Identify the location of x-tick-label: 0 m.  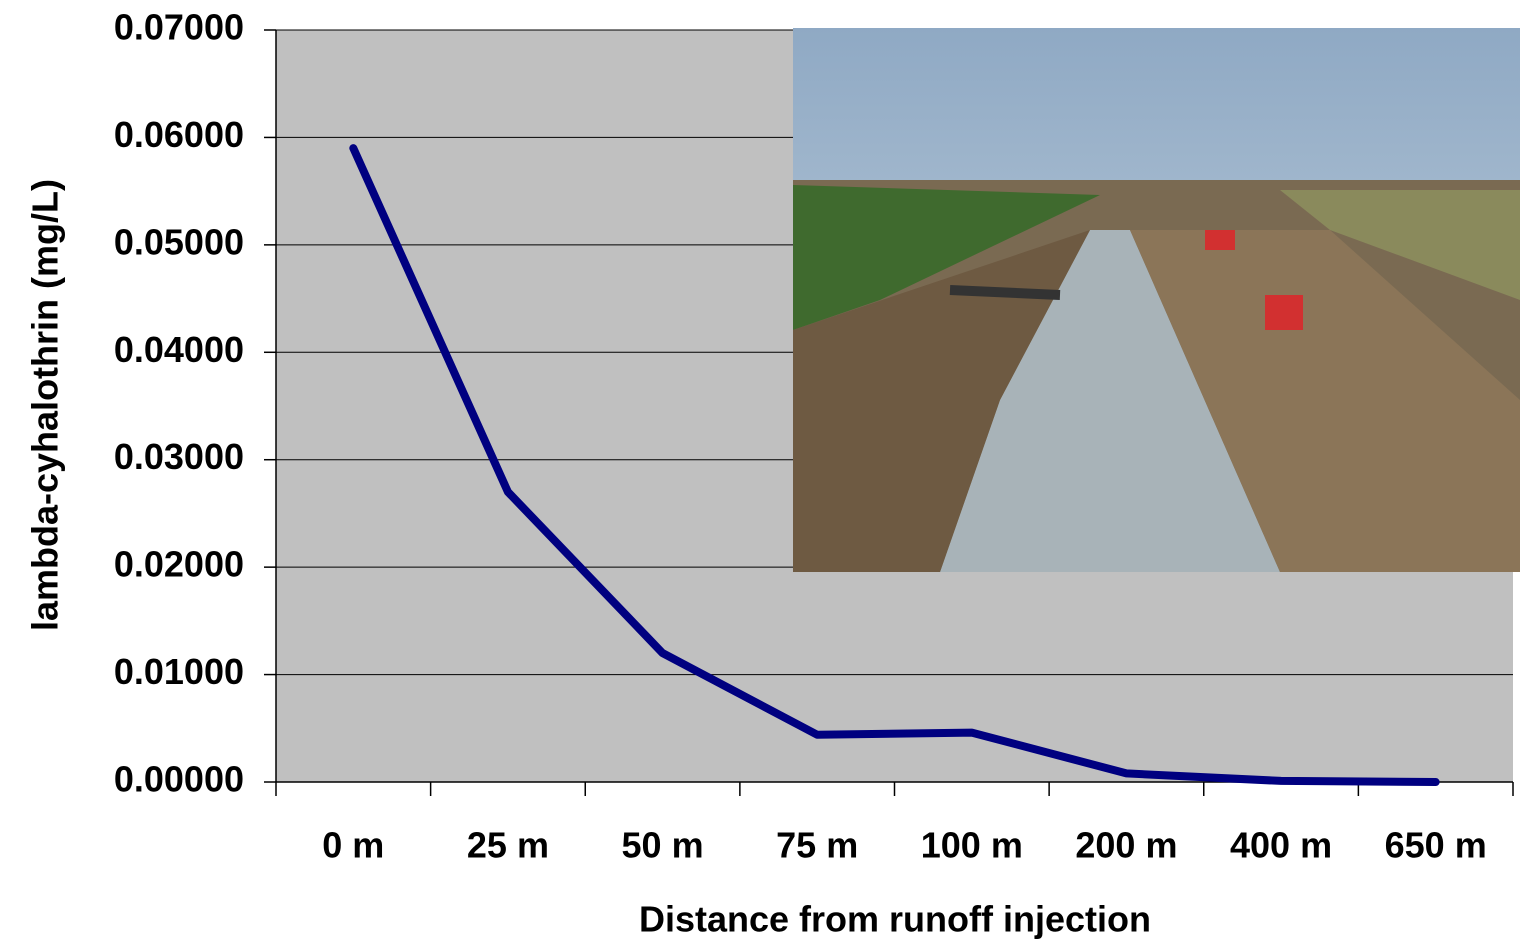
(353, 845).